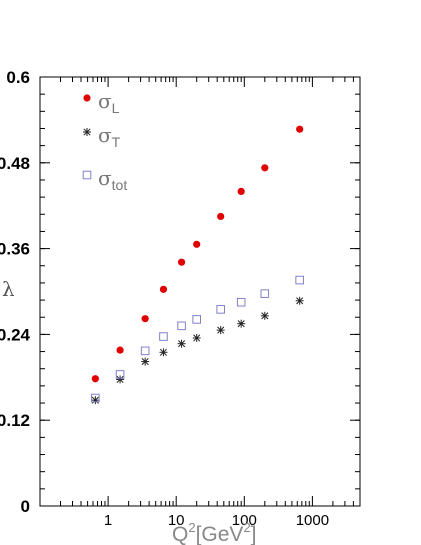 This screenshot has height=545, width=421. I want to click on y-tick-label: 0, so click(25, 506).